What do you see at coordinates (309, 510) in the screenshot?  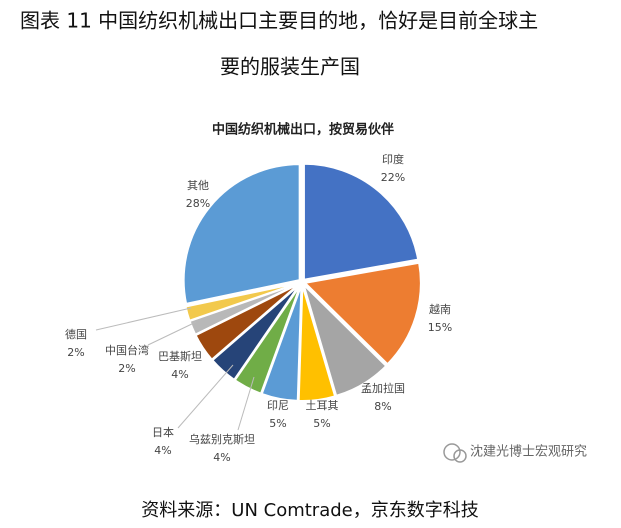 I see `source: 资料来源：UN Comtrade，京东数字科技` at bounding box center [309, 510].